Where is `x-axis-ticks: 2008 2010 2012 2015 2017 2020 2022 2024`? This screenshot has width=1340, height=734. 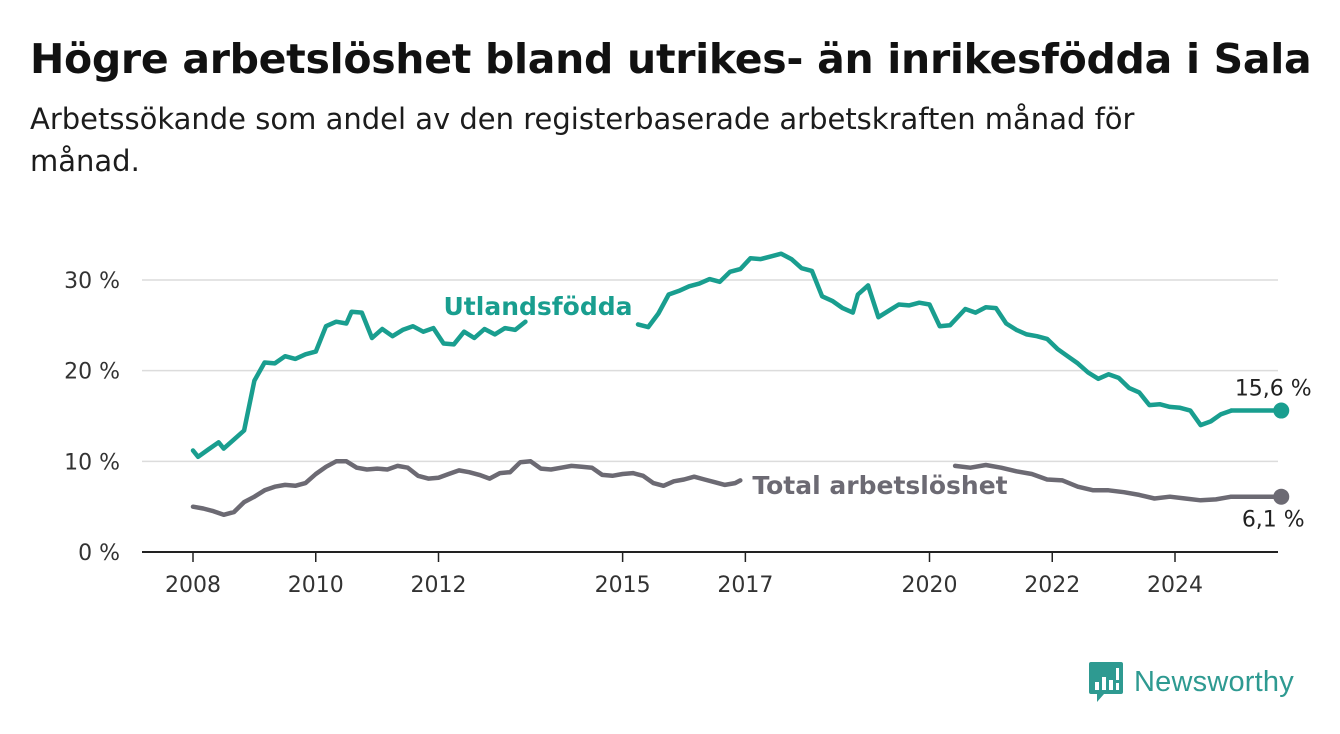 x-axis-ticks: 2008 2010 2012 2015 2017 2020 2022 2024 is located at coordinates (684, 575).